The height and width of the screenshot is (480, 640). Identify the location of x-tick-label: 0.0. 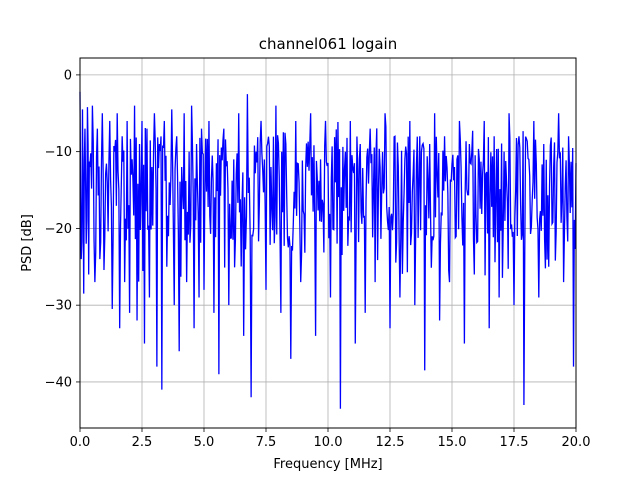
(80, 442).